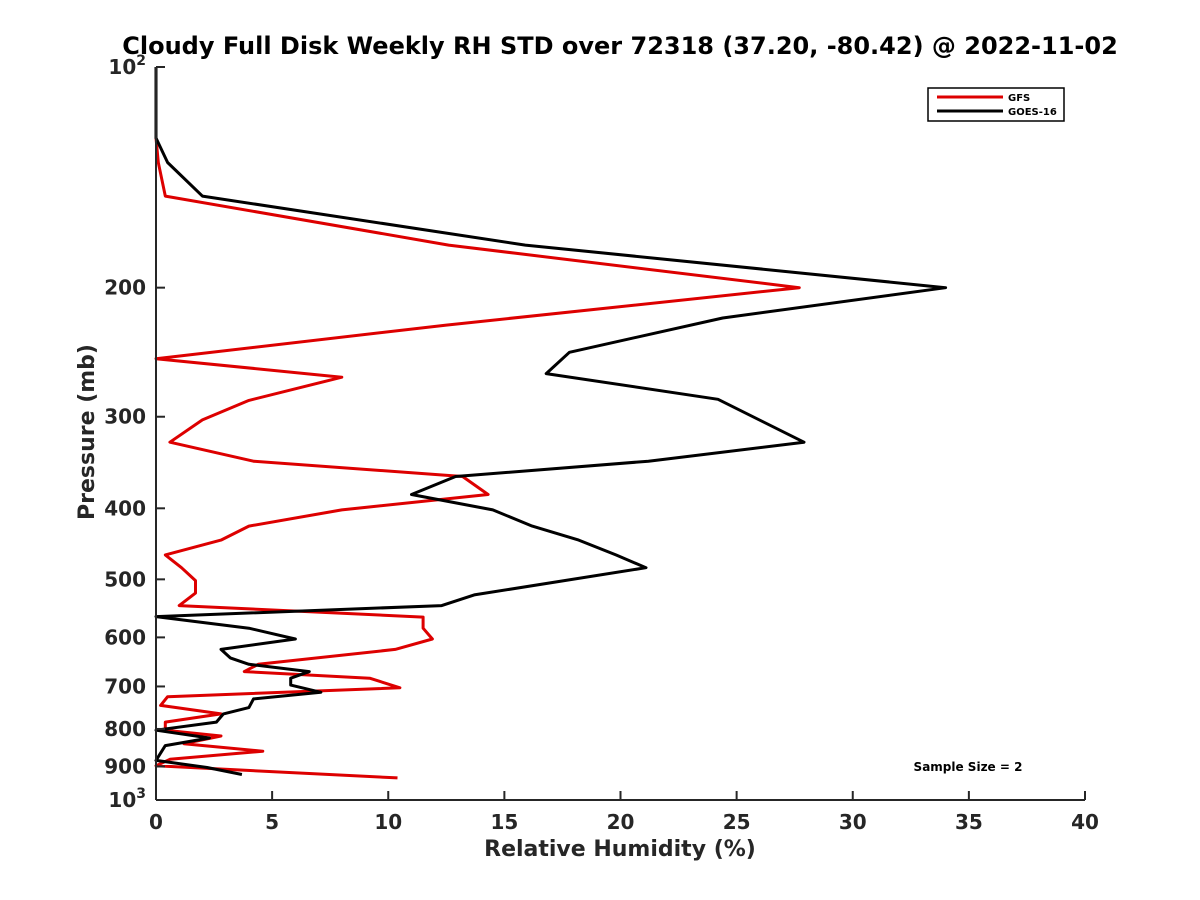  Describe the element at coordinates (125, 766) in the screenshot. I see `y-tick-label: 900` at that location.